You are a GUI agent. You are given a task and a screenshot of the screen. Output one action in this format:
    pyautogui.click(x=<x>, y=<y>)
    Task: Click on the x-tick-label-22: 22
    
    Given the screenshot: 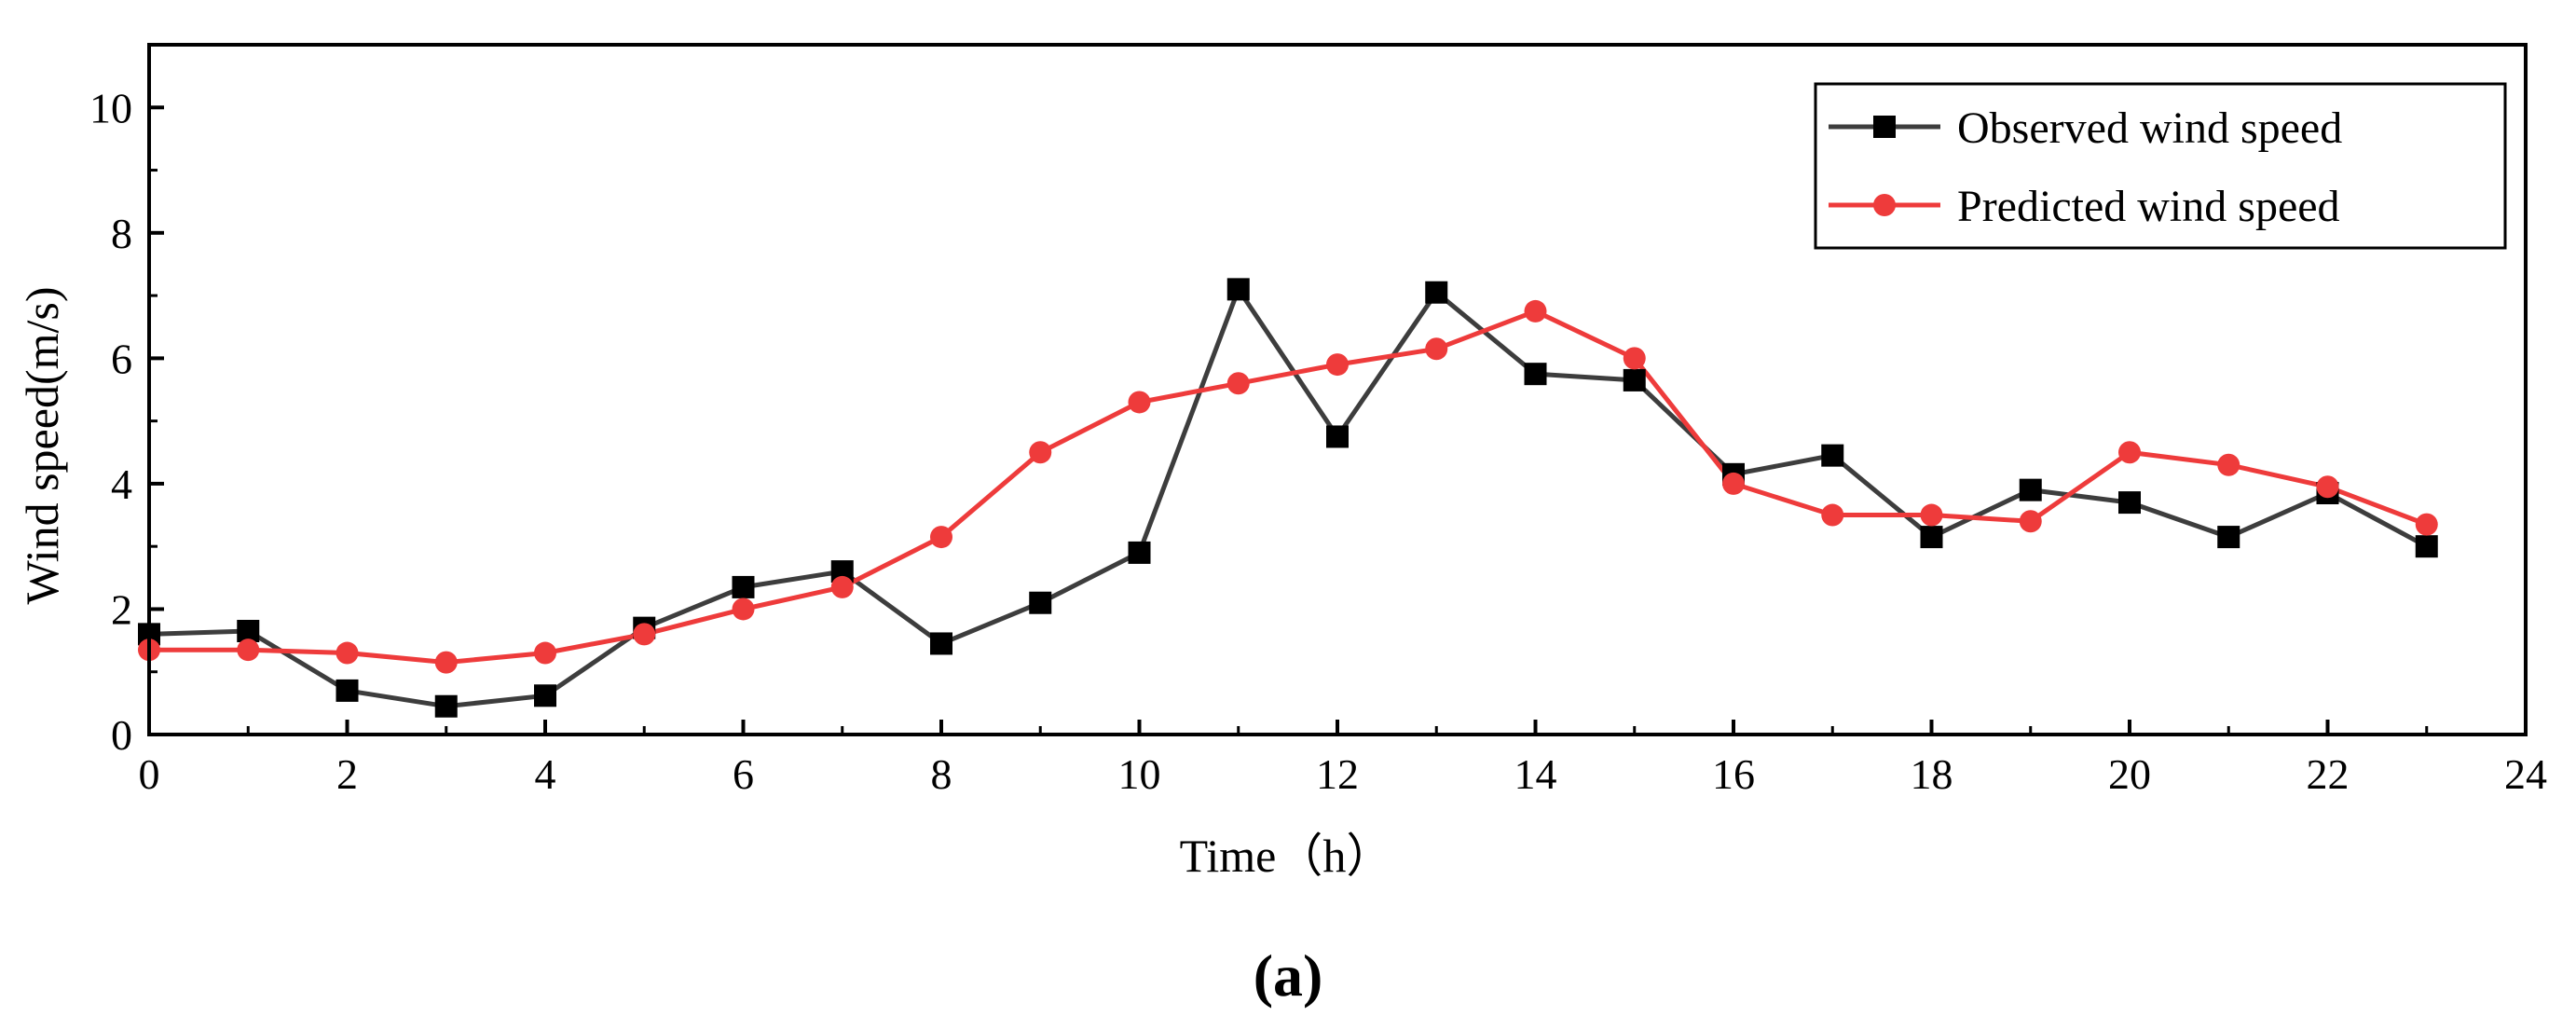 What is the action you would take?
    pyautogui.click(x=2328, y=774)
    